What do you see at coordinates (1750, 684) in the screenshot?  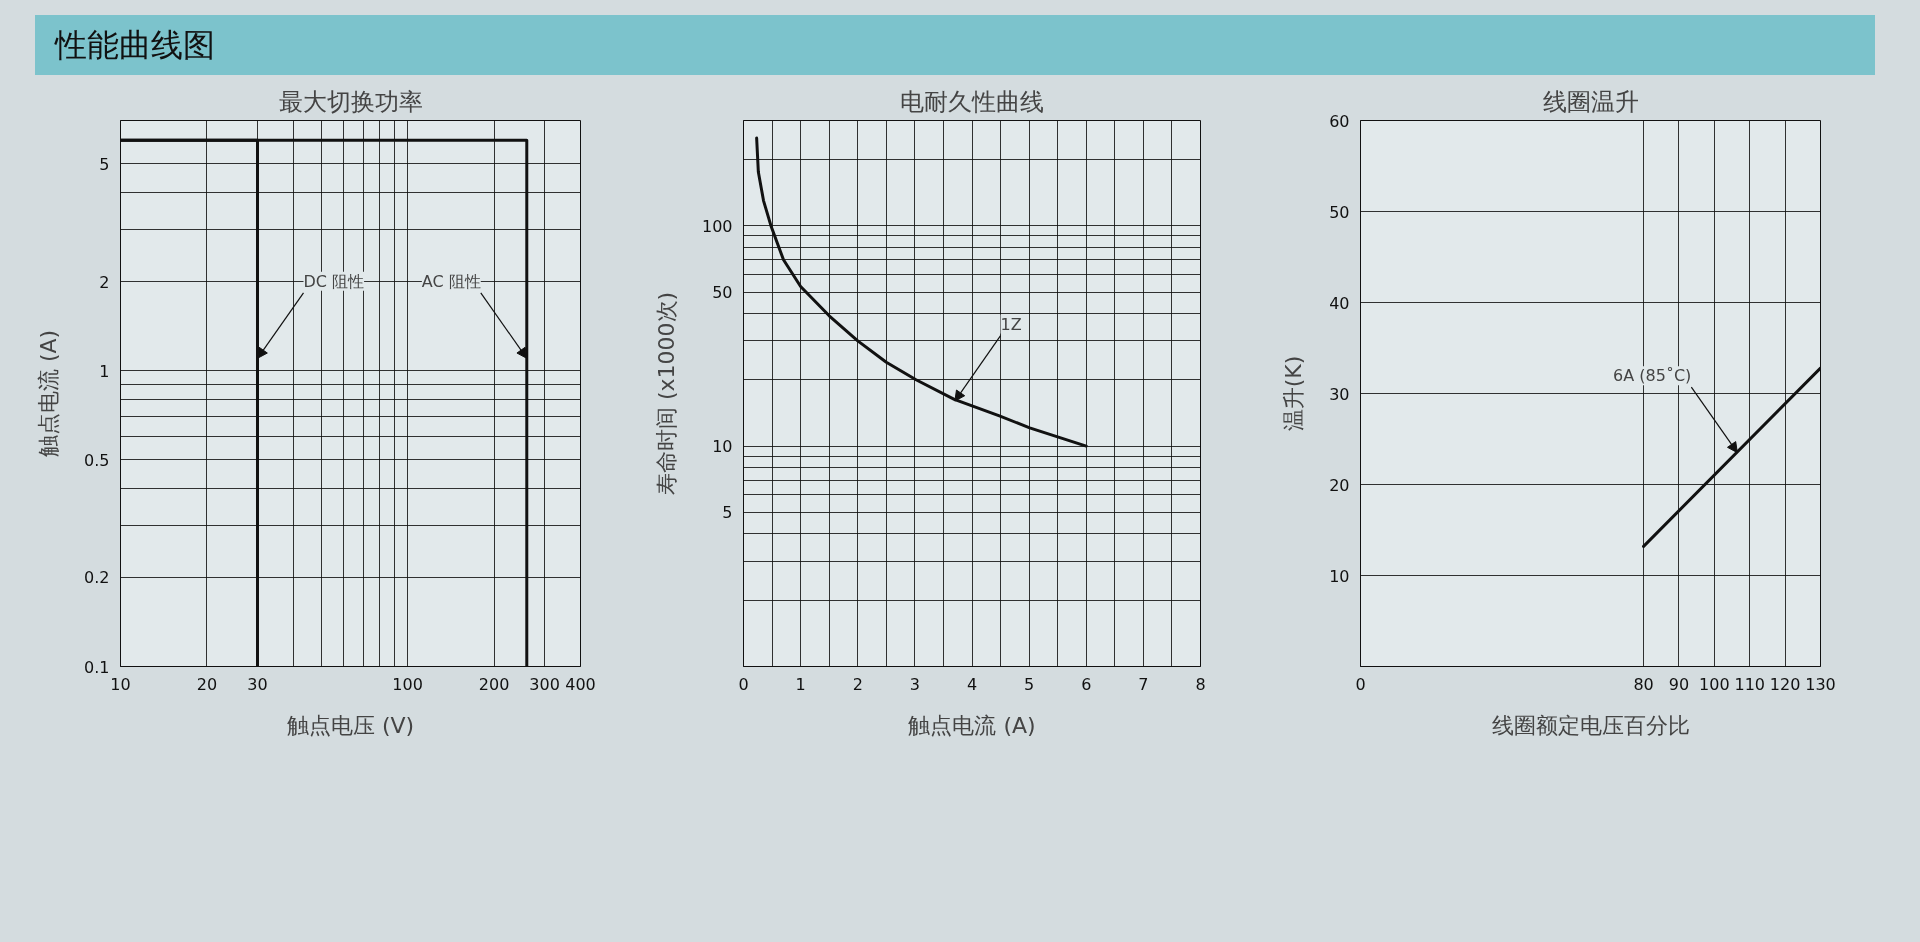 I see `x-tick-label: 110` at bounding box center [1750, 684].